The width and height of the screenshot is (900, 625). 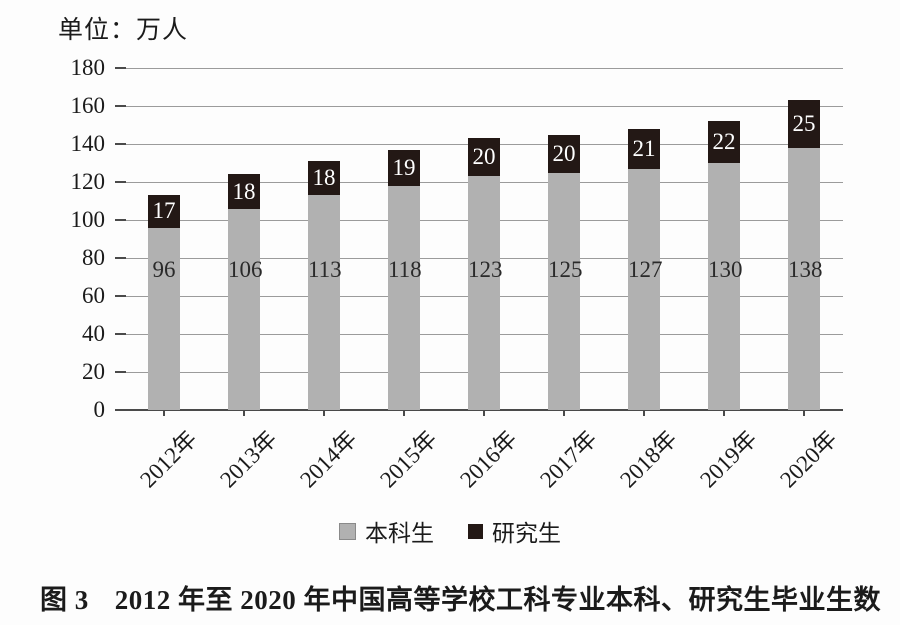 I want to click on y-axis-tick-label: 0, so click(x=99, y=409).